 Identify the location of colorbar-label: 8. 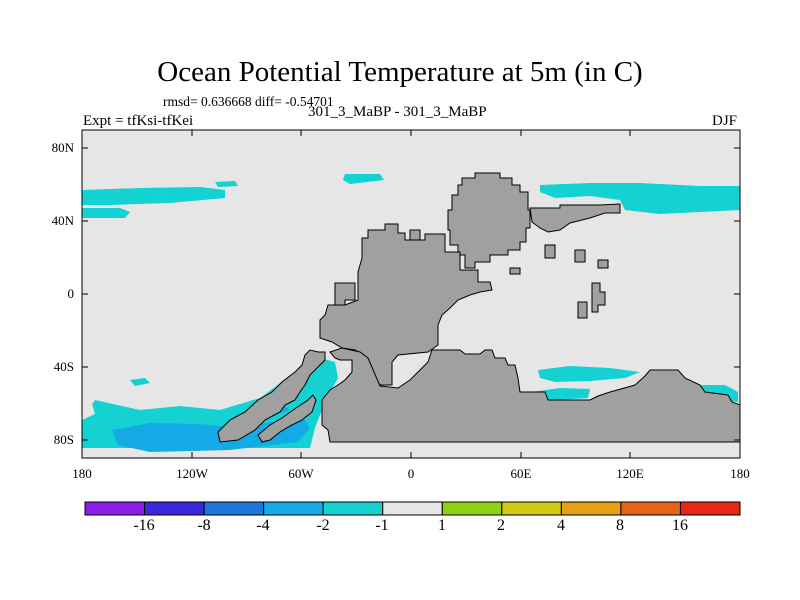
(620, 525).